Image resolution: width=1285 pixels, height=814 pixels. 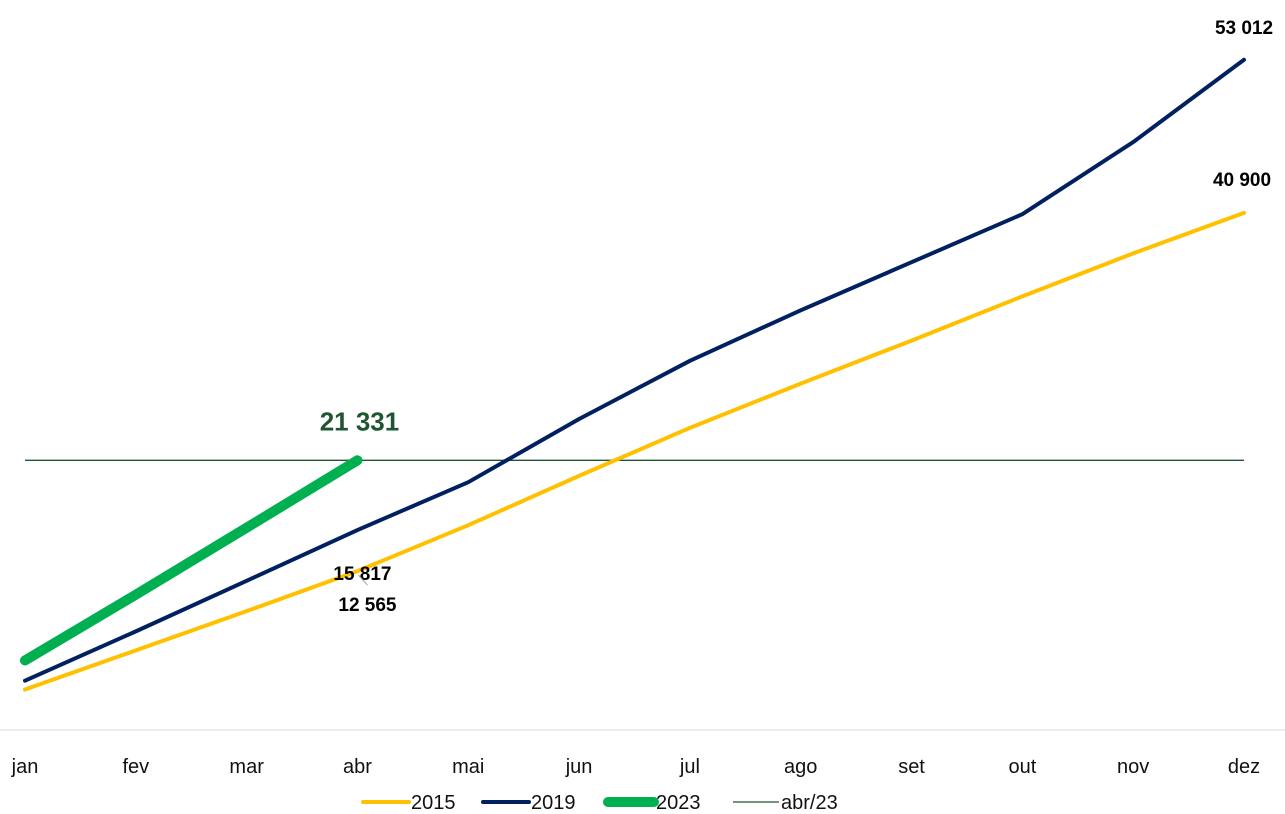 What do you see at coordinates (1022, 767) in the screenshot?
I see `x-tick-label: out` at bounding box center [1022, 767].